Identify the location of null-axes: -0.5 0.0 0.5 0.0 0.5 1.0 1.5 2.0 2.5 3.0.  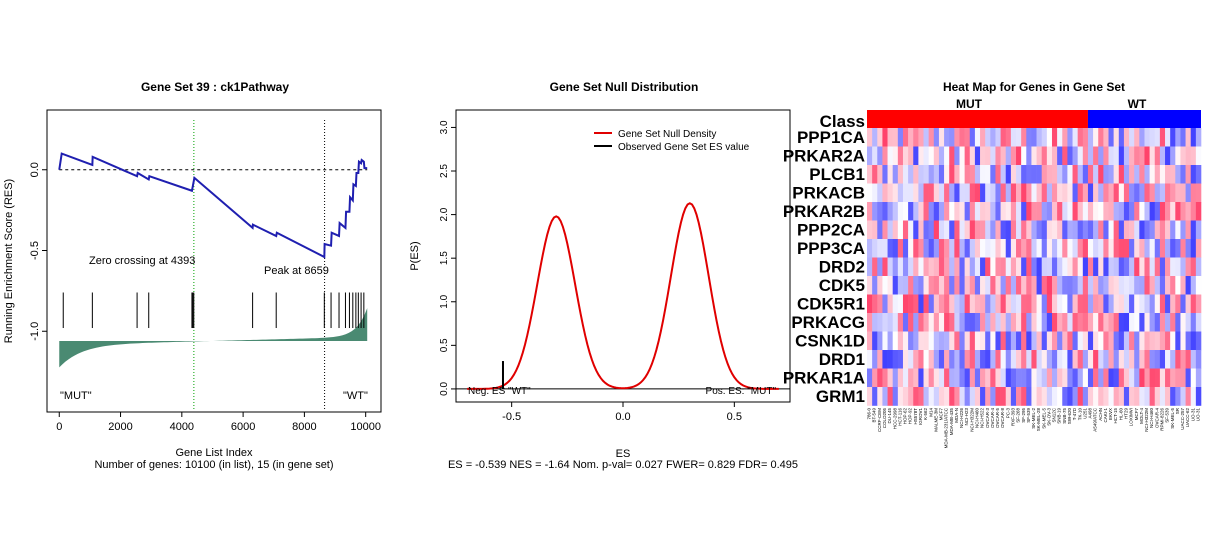
(590, 271).